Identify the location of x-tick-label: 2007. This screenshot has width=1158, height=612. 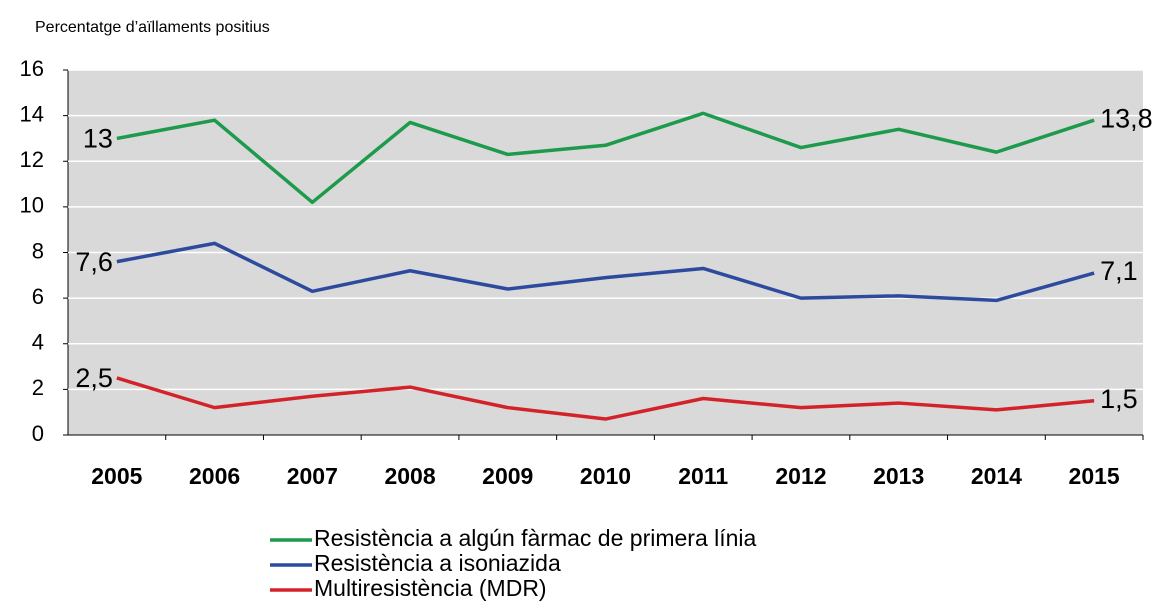
(312, 476).